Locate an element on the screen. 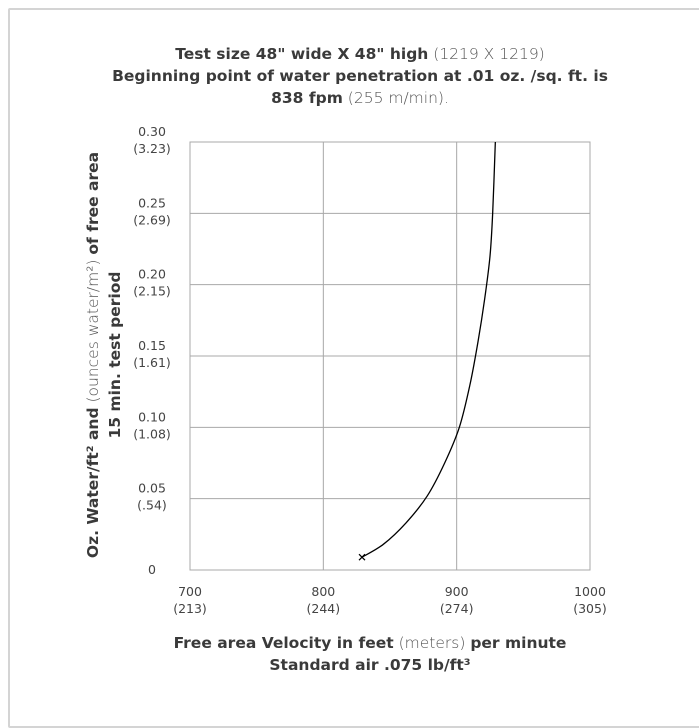 This screenshot has width=699, height=728. title-line-3-light: (255 m/min). is located at coordinates (398, 98).